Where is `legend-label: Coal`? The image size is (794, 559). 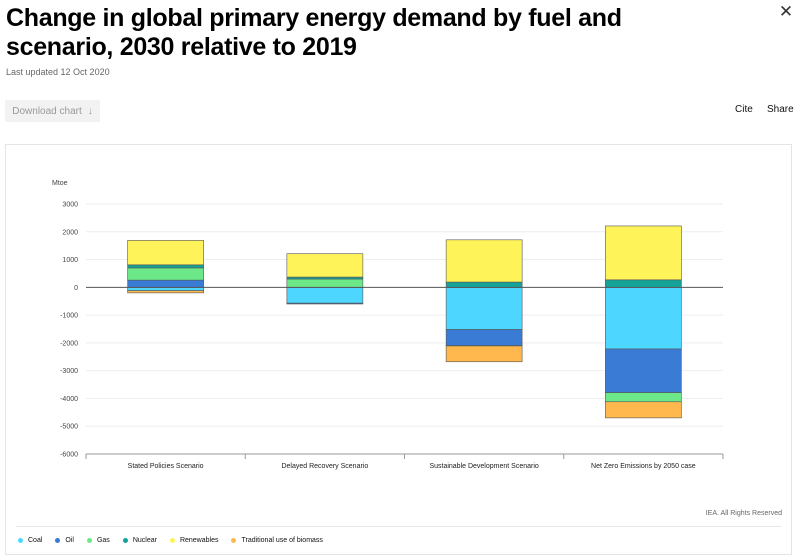
legend-label: Coal is located at coordinates (35, 540).